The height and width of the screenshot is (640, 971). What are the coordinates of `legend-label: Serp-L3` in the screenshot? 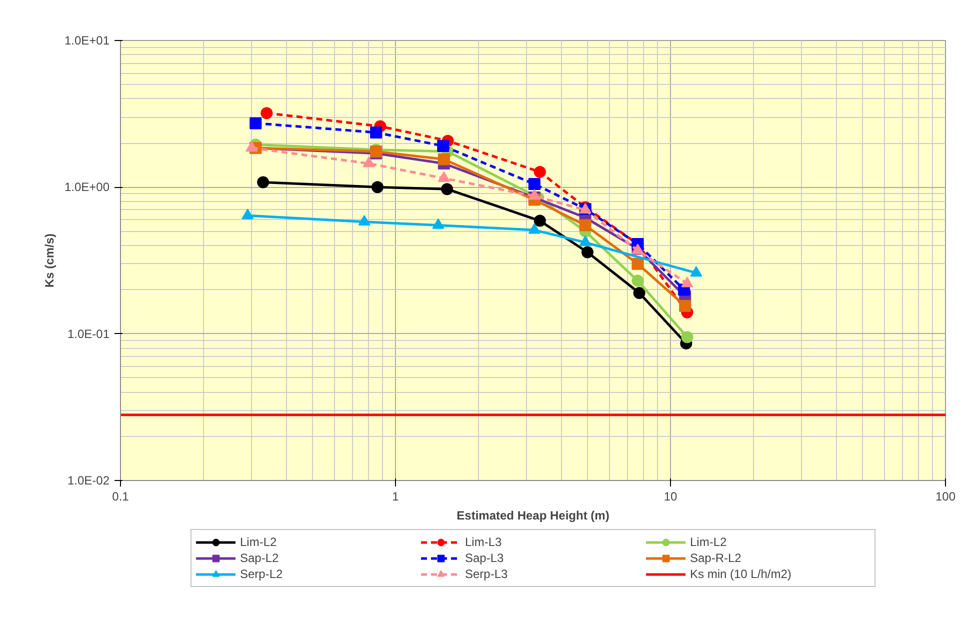 It's located at (487, 574).